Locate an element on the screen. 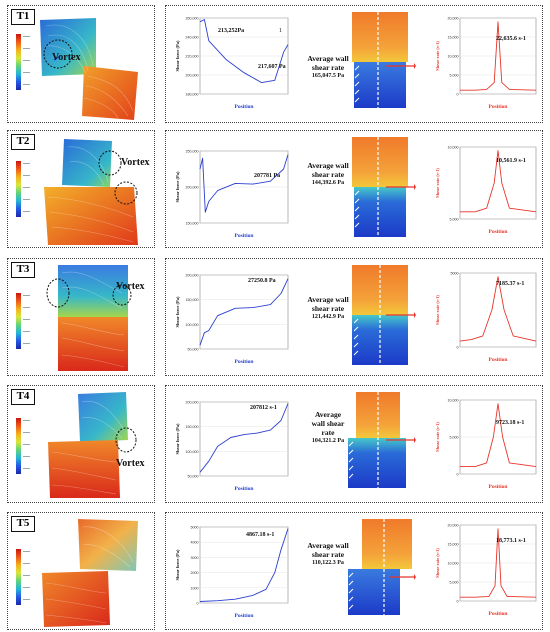  shear-force-peak-annotation: 4867.18 s-1 is located at coordinates (260, 535).